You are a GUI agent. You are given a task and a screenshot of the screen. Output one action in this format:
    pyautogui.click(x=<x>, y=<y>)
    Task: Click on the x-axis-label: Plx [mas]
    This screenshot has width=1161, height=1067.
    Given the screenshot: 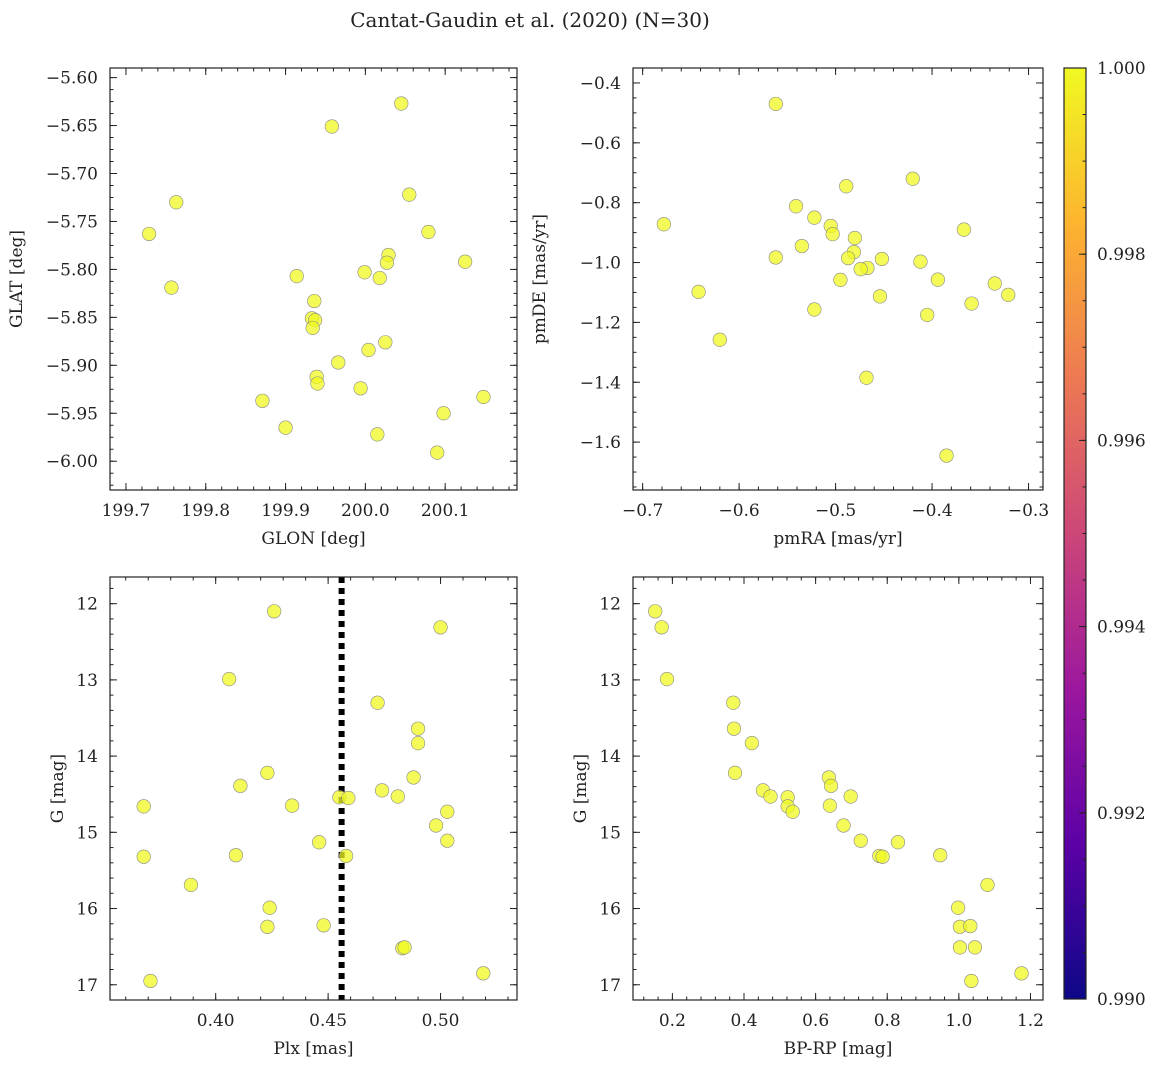 What is the action you would take?
    pyautogui.click(x=313, y=1049)
    